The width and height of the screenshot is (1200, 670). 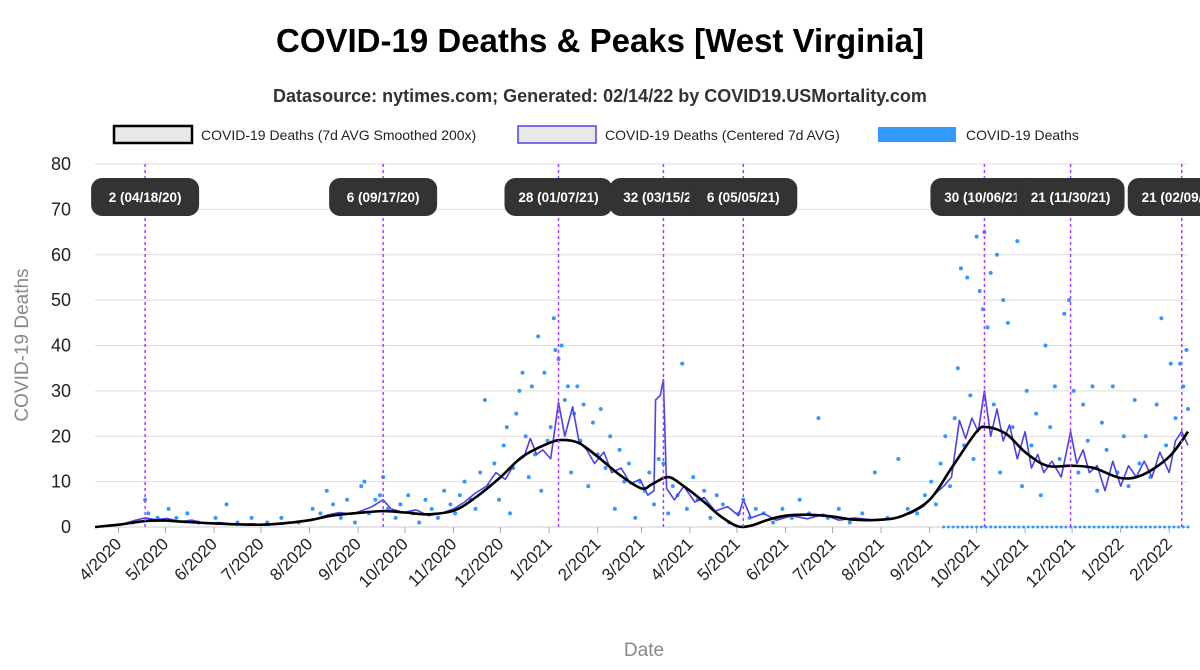 I want to click on x-tick-label: 4/2021, so click(x=672, y=559).